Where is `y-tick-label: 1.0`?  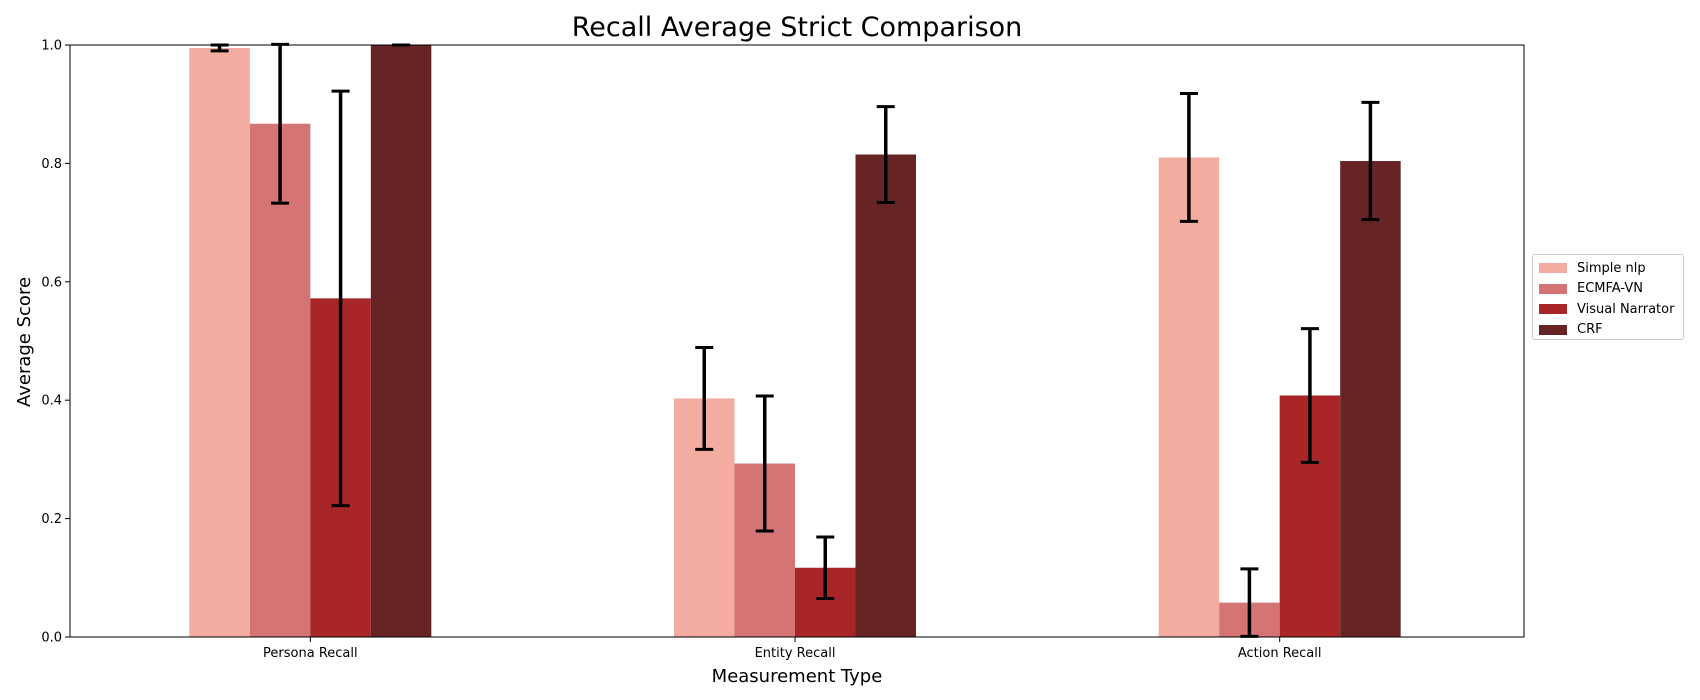
y-tick-label: 1.0 is located at coordinates (51, 46).